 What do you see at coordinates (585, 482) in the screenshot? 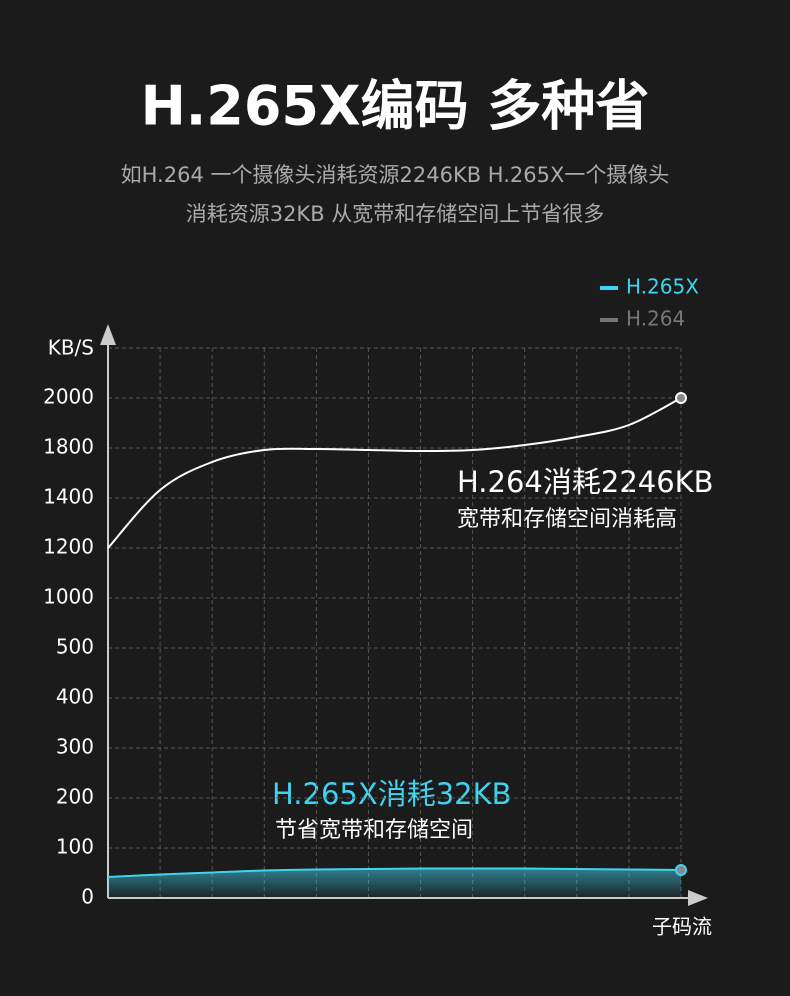
I see `annotation: H.264消耗2246KB` at bounding box center [585, 482].